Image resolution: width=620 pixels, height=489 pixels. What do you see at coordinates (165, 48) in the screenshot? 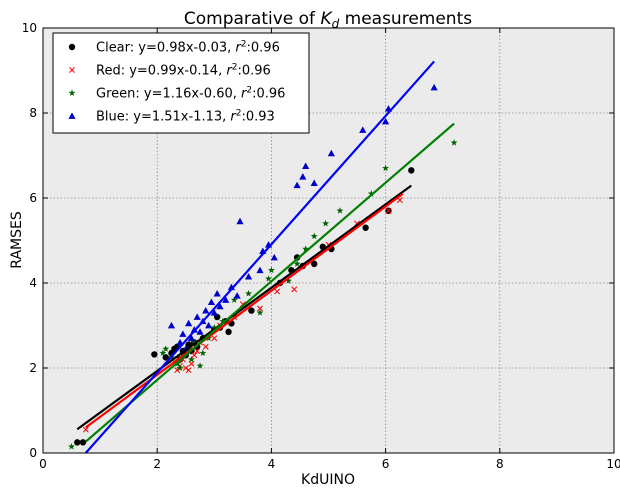
I see `legend-equation: Clear: y=0.98x-0.03,` at bounding box center [165, 48].